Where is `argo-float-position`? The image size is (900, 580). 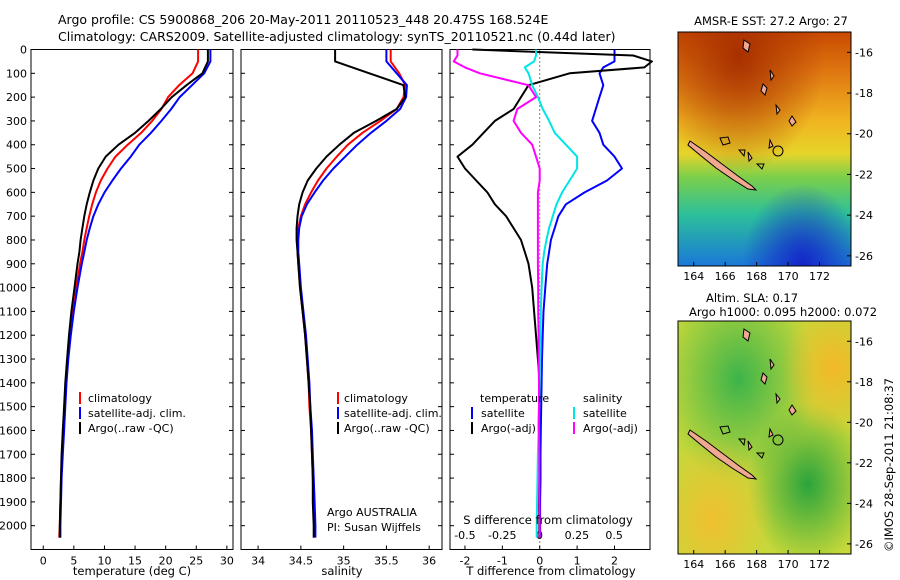
argo-float-position is located at coordinates (778, 440).